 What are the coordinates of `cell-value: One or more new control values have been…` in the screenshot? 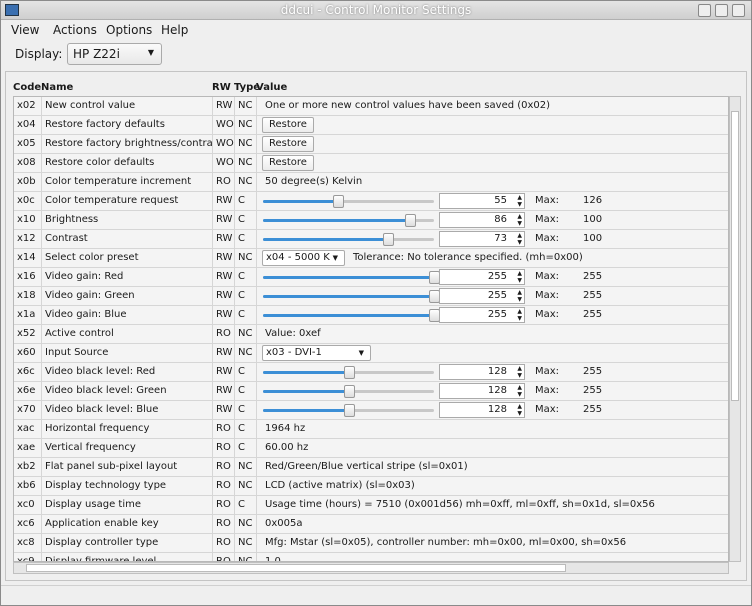 It's located at (492, 106).